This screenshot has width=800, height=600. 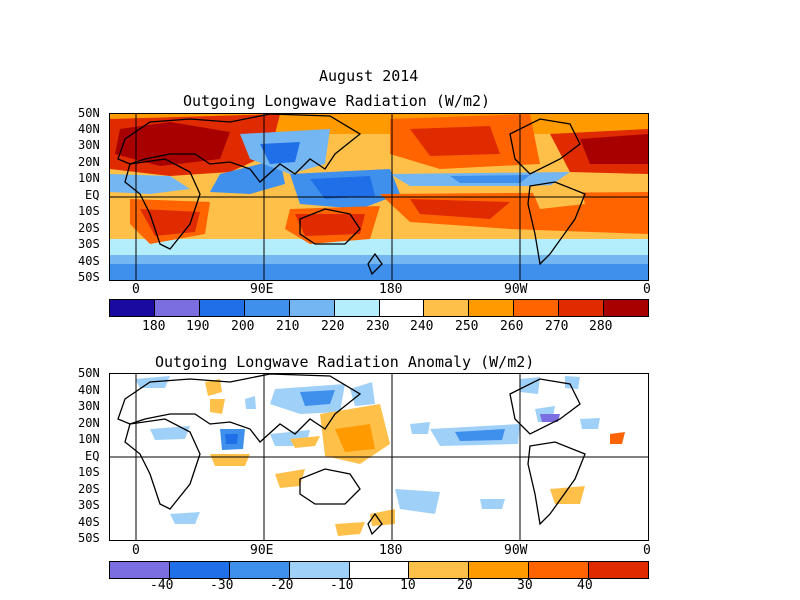 I want to click on panel1-title-date: August 2014, so click(x=369, y=76).